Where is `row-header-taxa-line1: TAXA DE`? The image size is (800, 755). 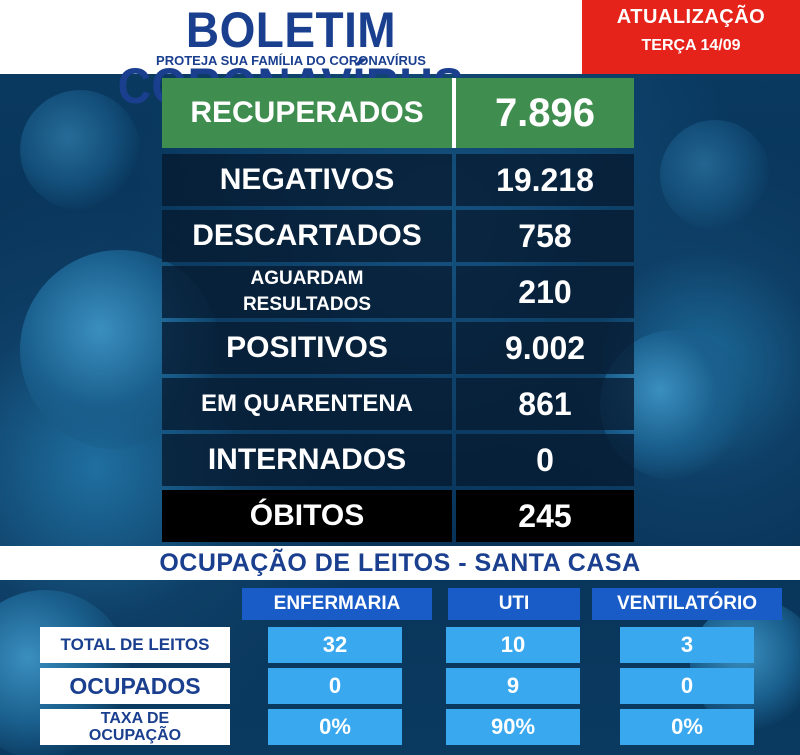 row-header-taxa-line1: TAXA DE is located at coordinates (135, 718).